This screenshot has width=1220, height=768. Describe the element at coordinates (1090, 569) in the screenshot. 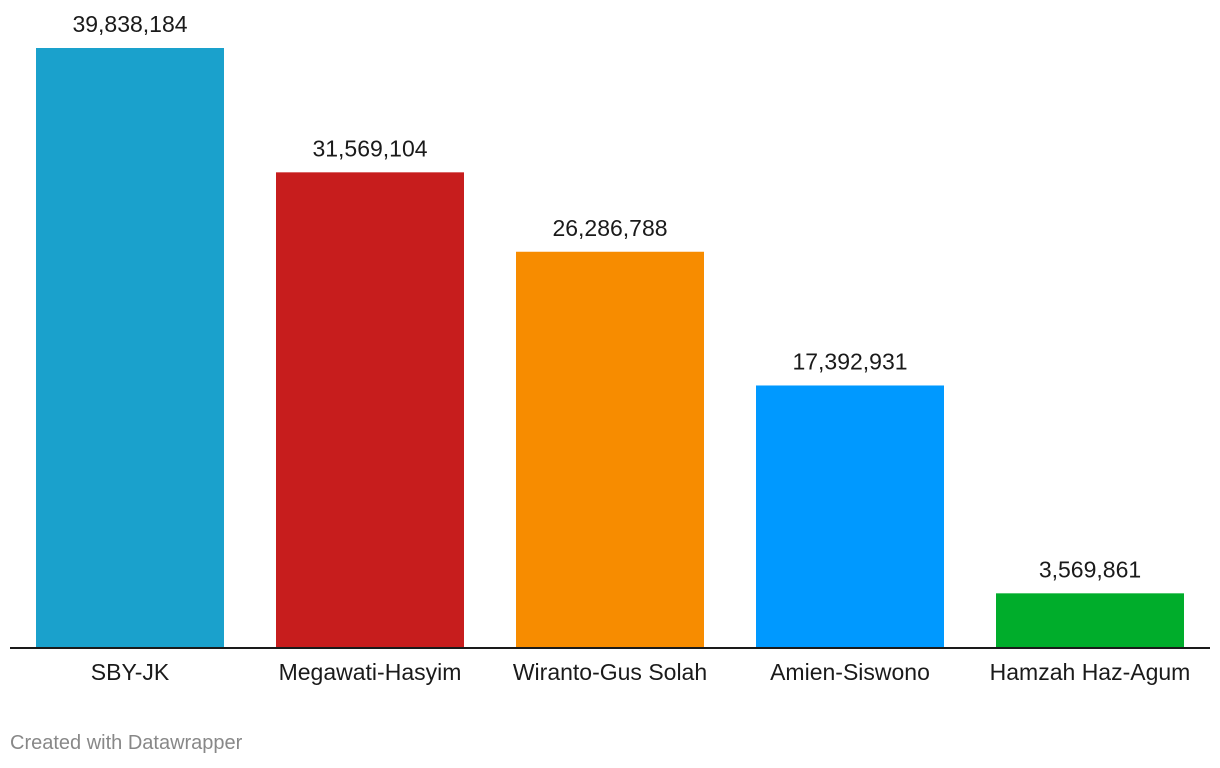

I see `value-label-4: 3,569,861` at that location.